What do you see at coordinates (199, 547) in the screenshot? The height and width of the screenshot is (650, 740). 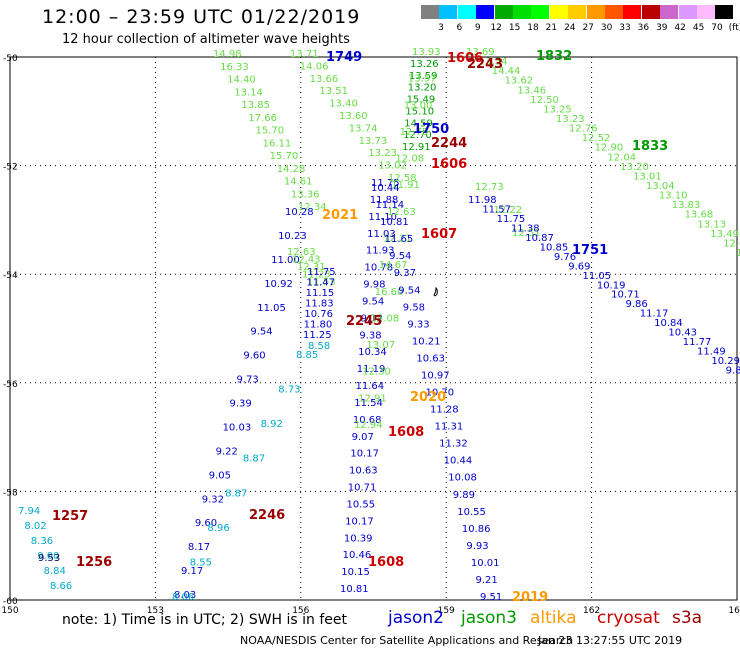 I see `swh-value: 8.17` at bounding box center [199, 547].